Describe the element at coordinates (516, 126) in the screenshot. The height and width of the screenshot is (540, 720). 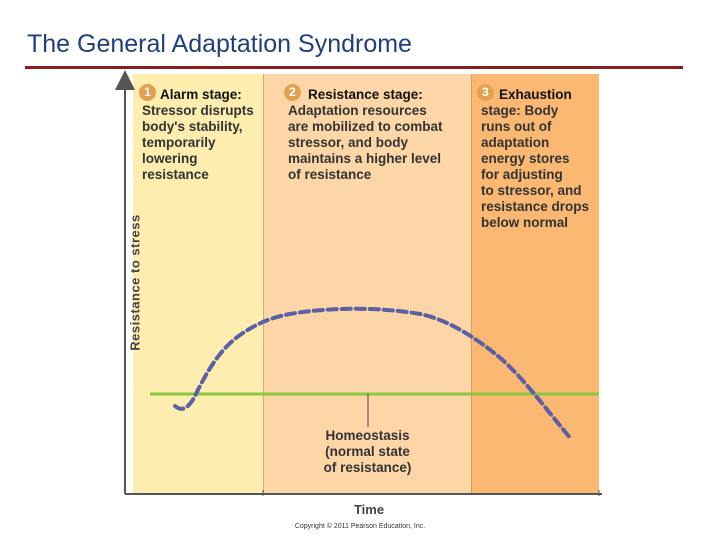
I see `stage-3-line: runs out of` at that location.